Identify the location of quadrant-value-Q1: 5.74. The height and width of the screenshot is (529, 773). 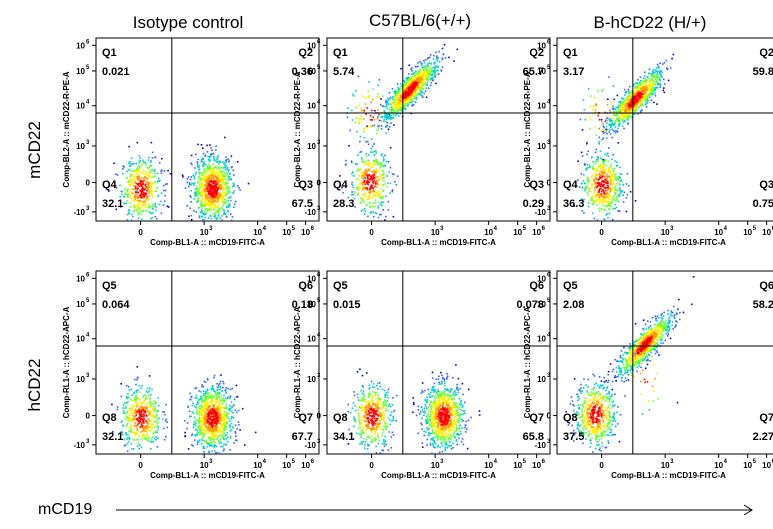
(344, 72).